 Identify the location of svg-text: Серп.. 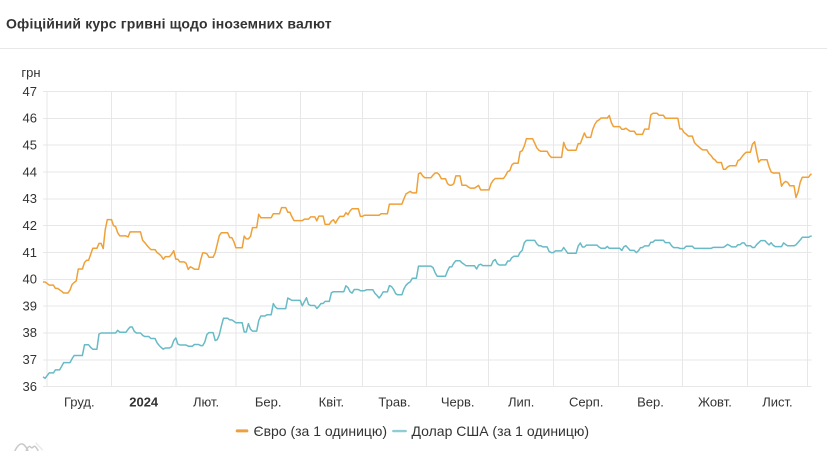
(586, 402).